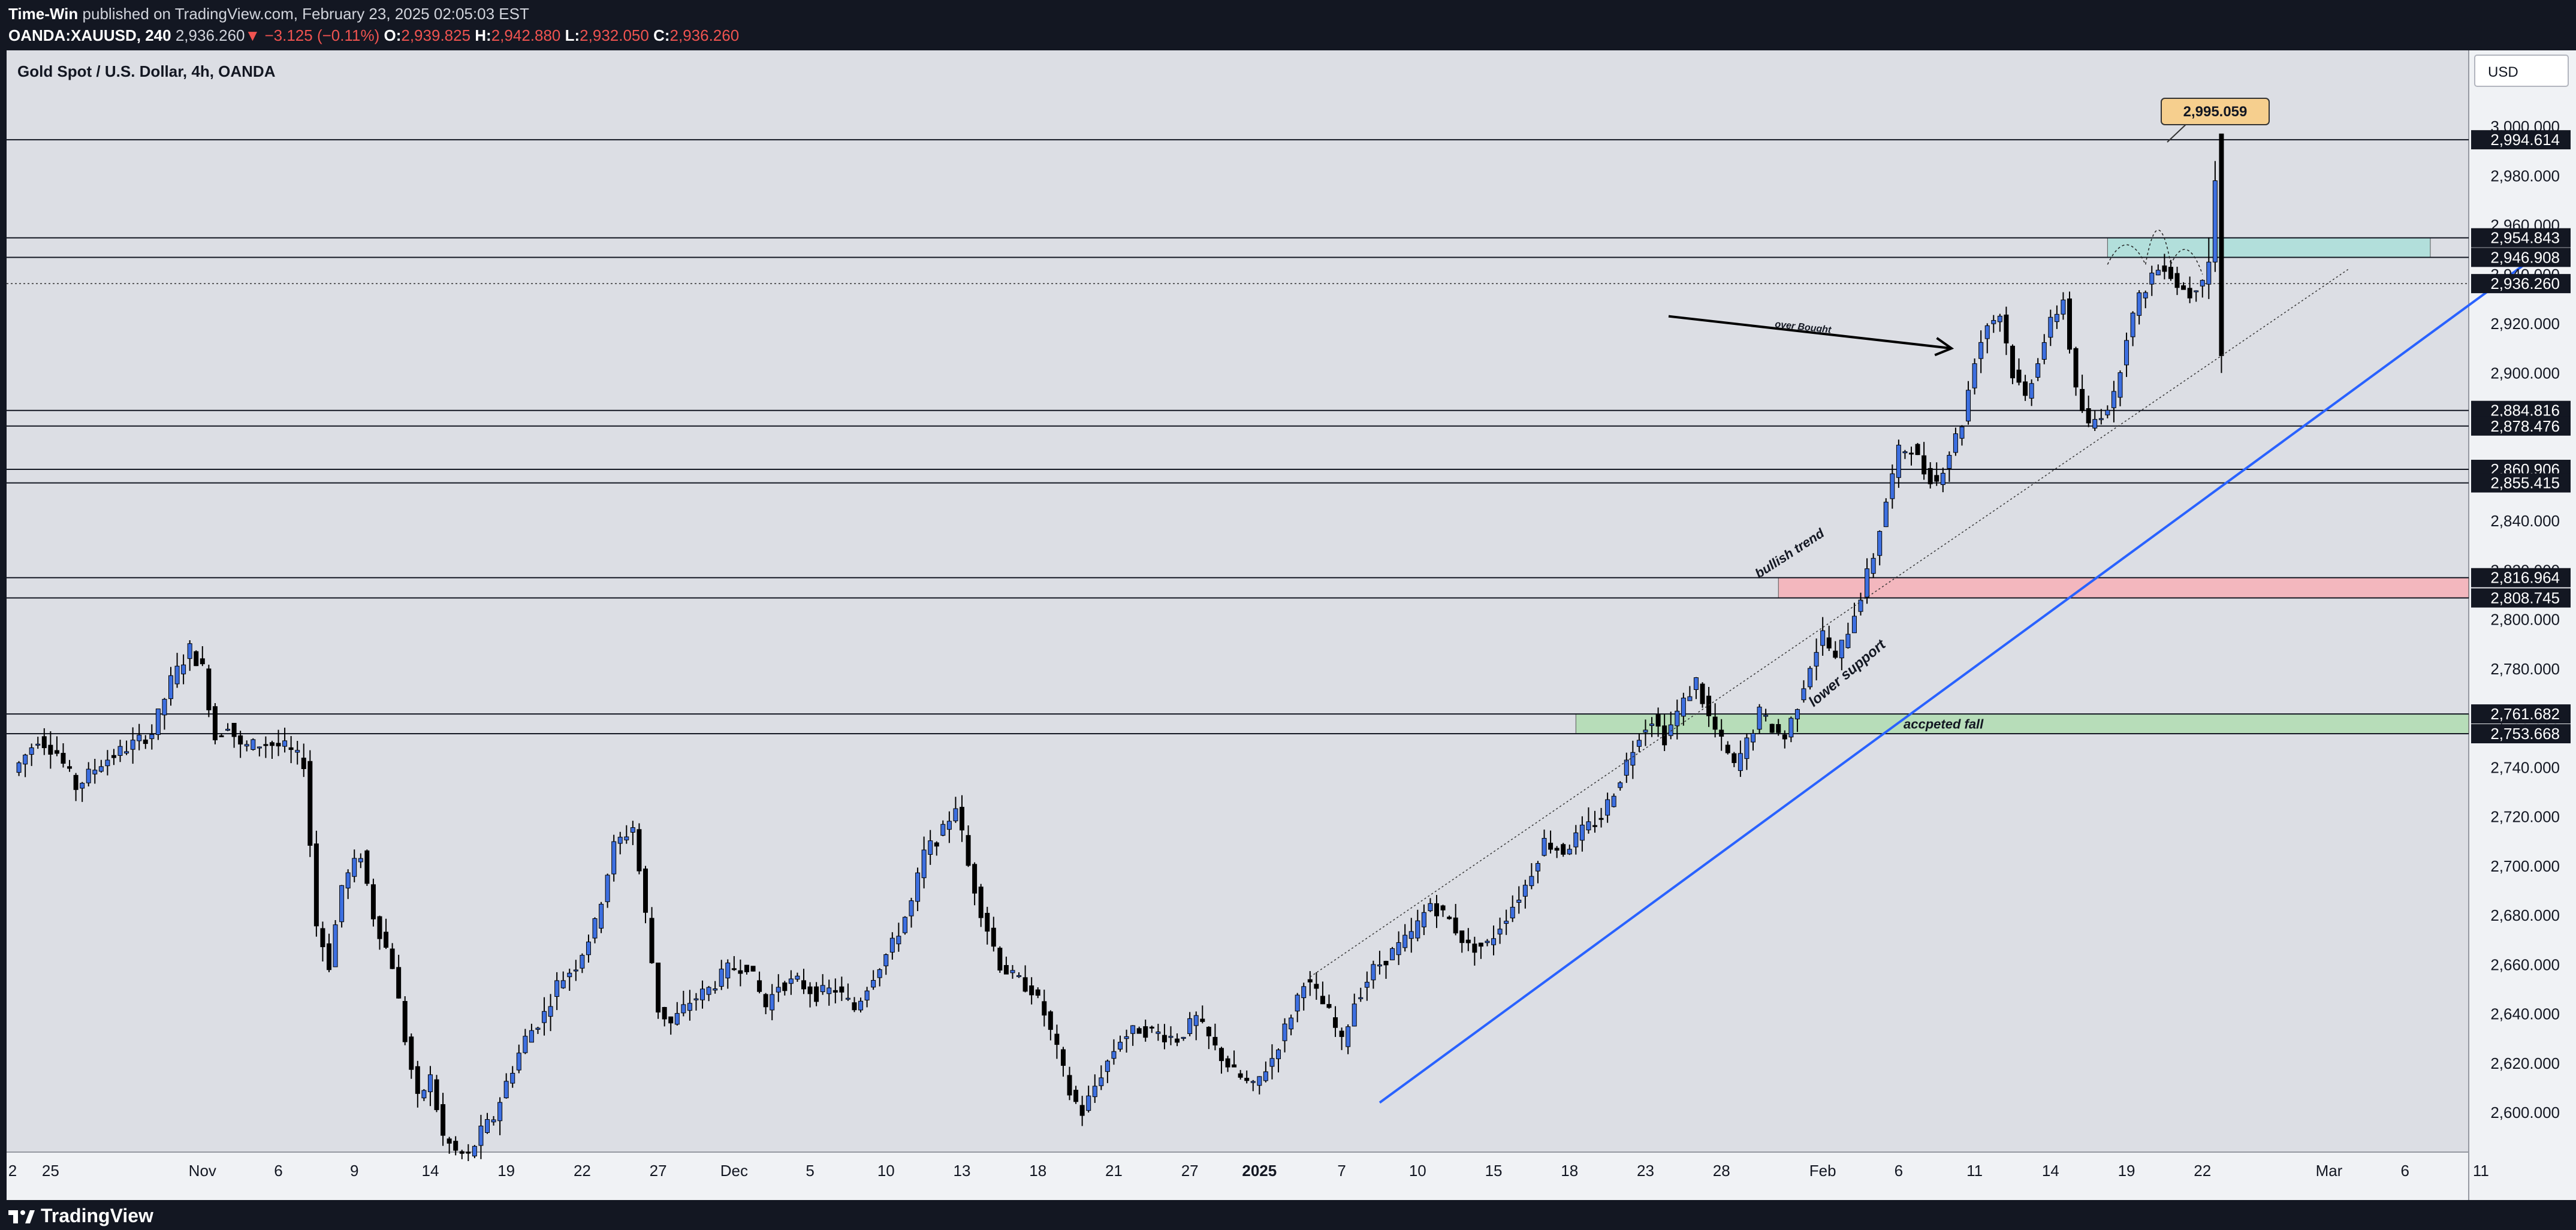 This screenshot has height=1230, width=2576. What do you see at coordinates (963, 1171) in the screenshot?
I see `x-tick-label: 13` at bounding box center [963, 1171].